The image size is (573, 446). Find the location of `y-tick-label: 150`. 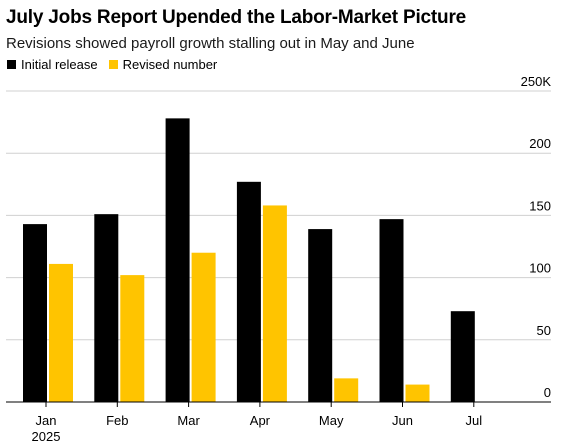

y-tick-label: 150 is located at coordinates (540, 205).